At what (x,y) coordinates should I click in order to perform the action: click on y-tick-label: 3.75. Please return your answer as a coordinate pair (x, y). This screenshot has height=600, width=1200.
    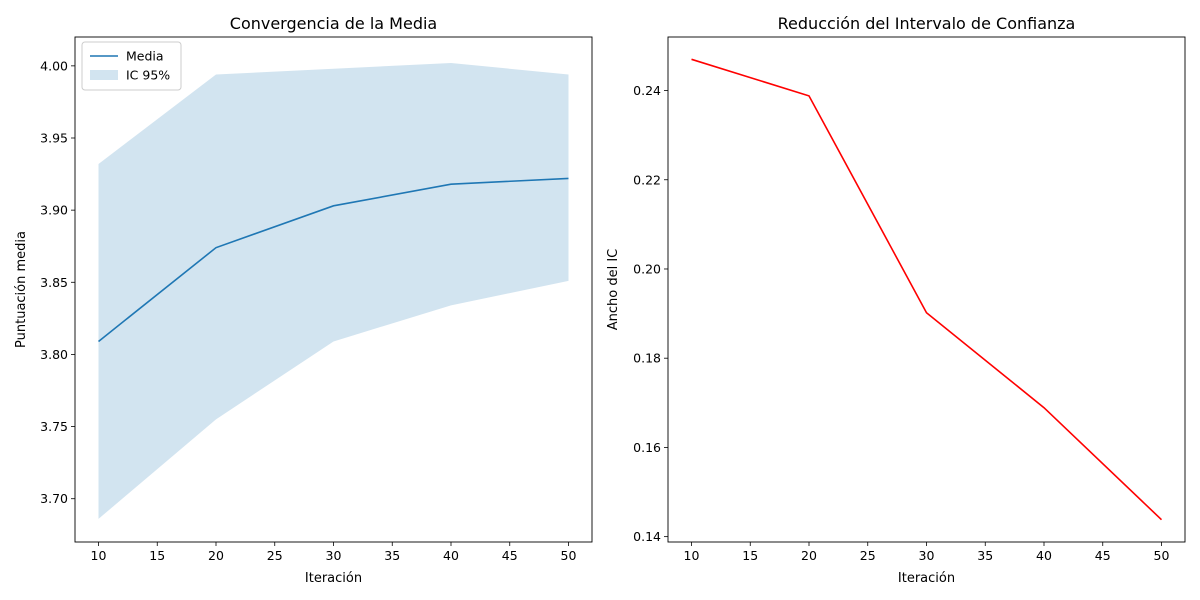
    Looking at the image, I should click on (54, 426).